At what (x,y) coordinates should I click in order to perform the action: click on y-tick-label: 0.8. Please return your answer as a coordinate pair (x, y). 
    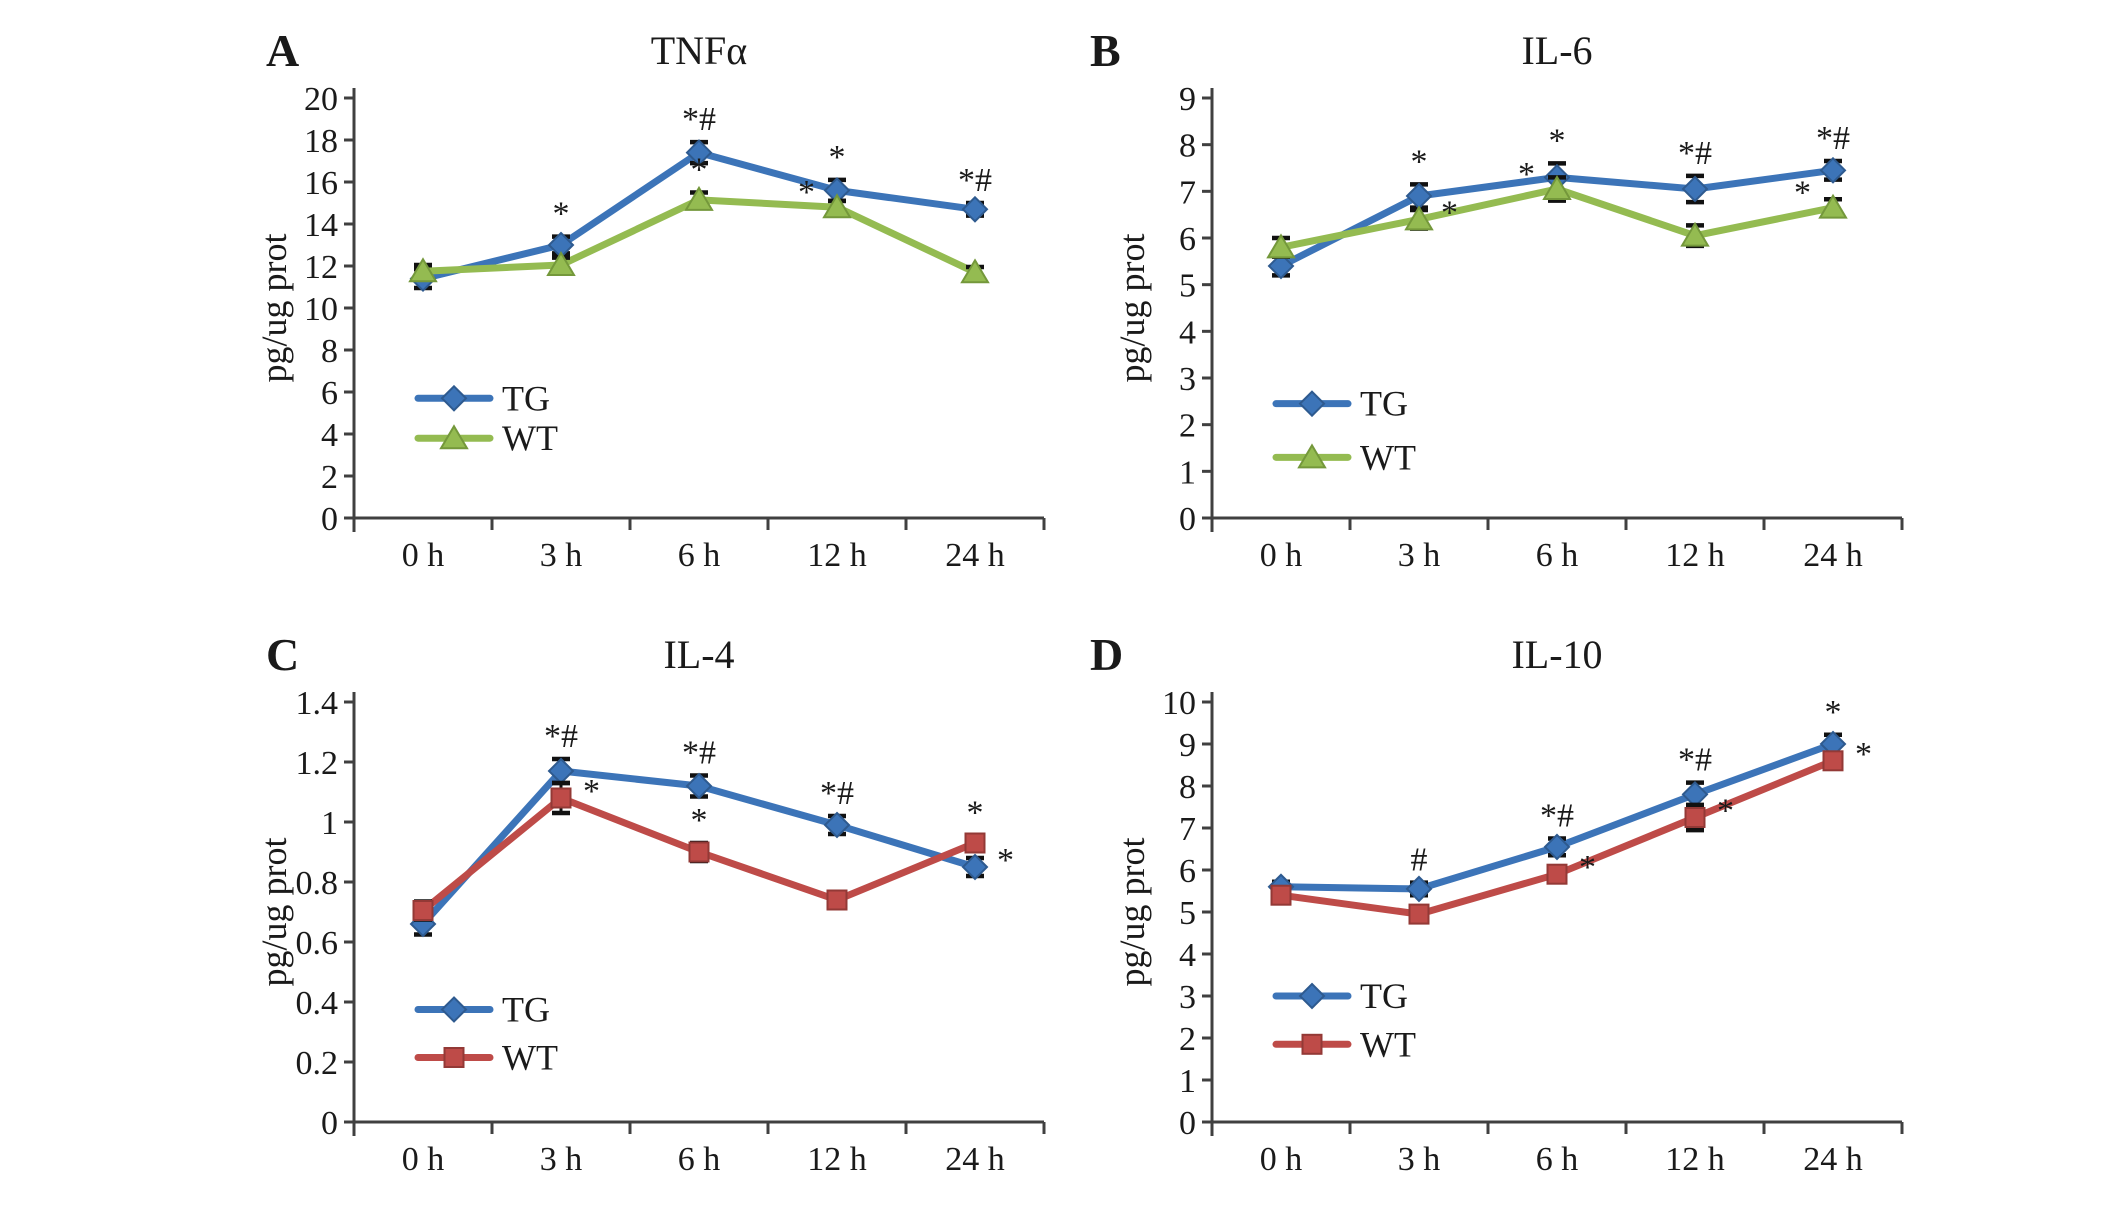
    Looking at the image, I should click on (317, 883).